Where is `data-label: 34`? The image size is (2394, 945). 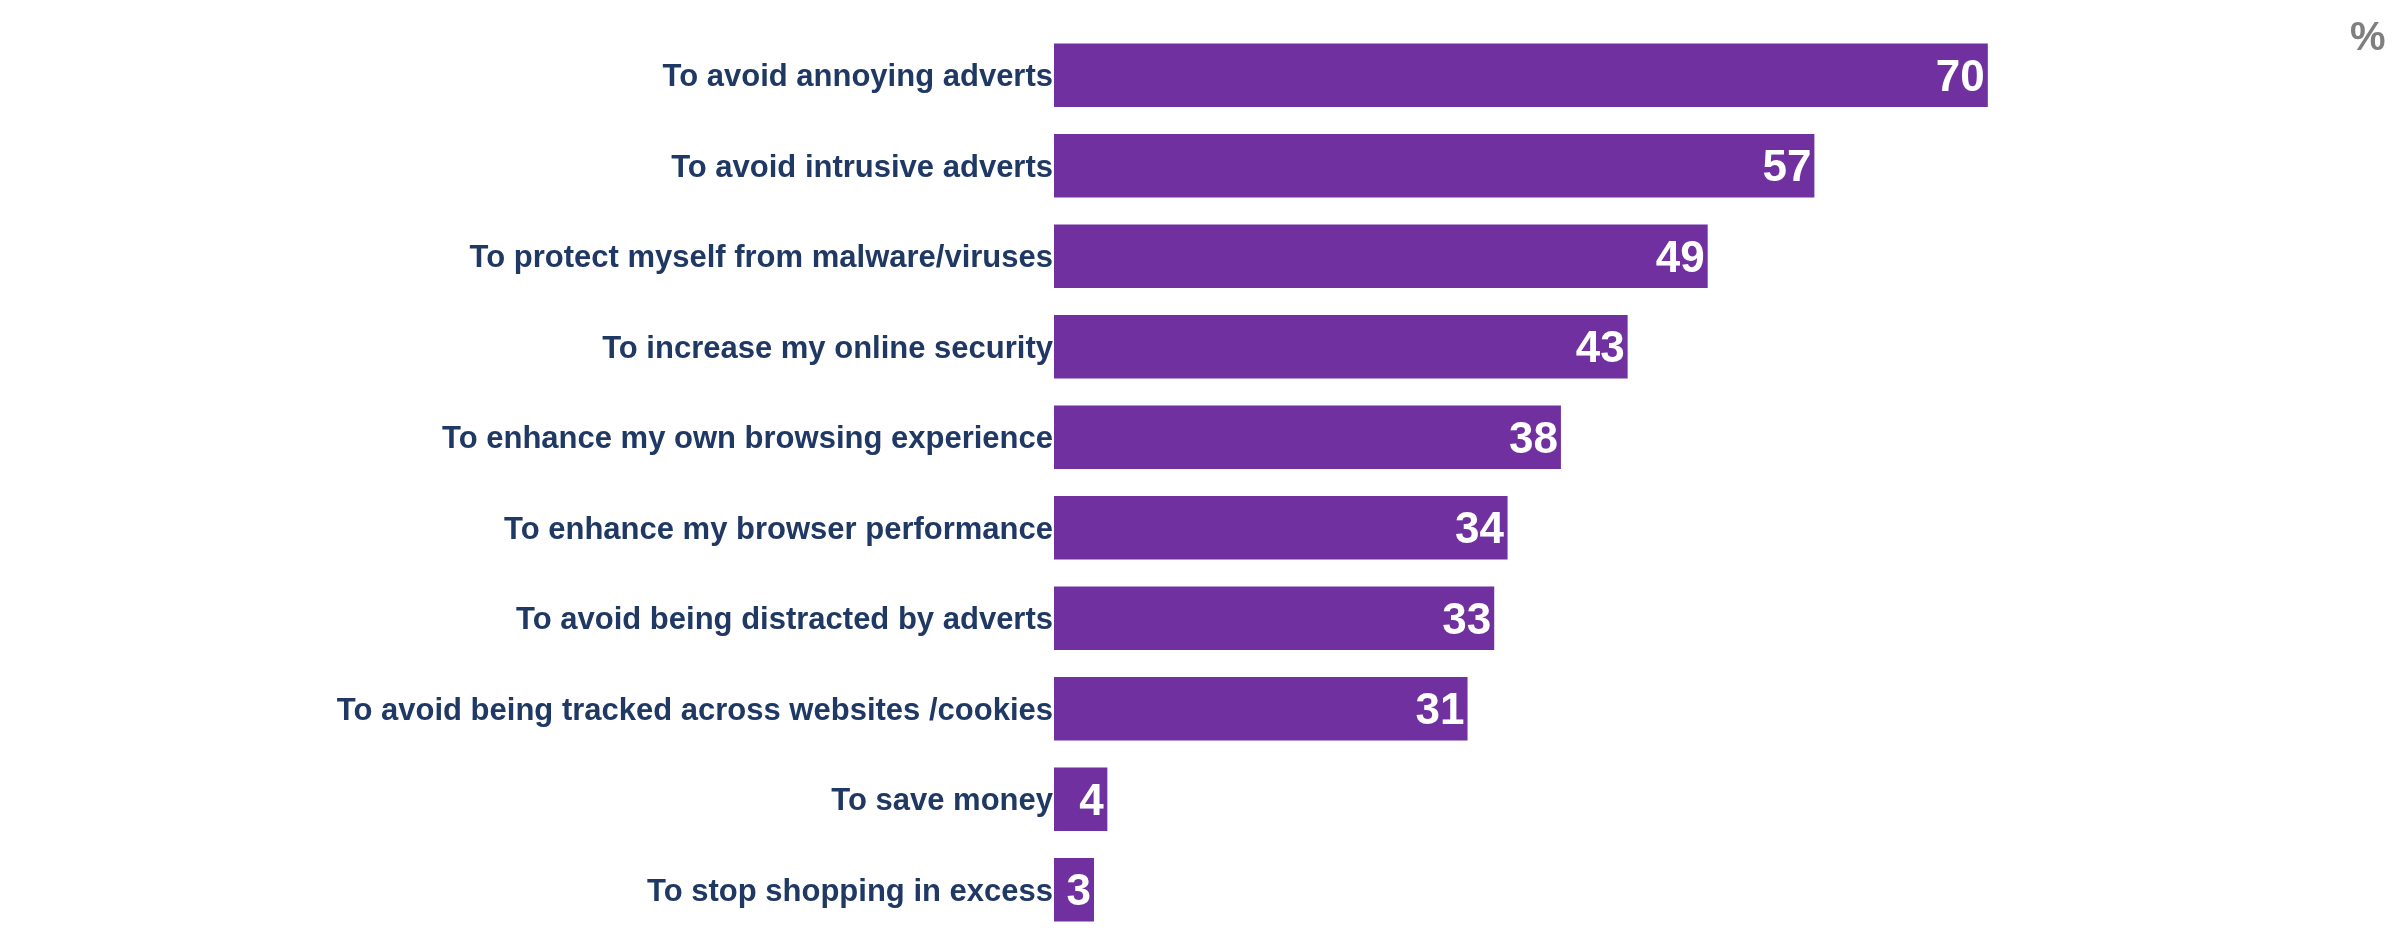 data-label: 34 is located at coordinates (1480, 528).